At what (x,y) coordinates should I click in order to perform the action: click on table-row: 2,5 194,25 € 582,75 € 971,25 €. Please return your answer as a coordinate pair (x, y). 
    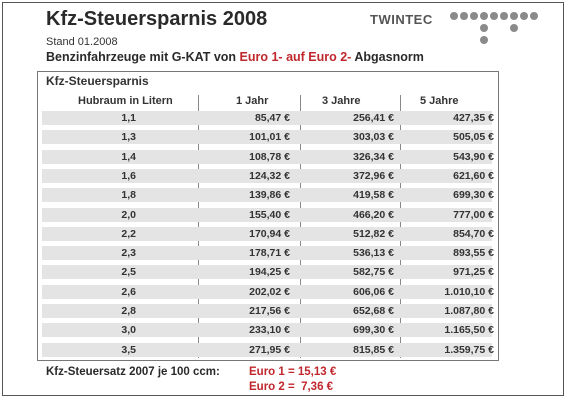
    Looking at the image, I should click on (268, 272).